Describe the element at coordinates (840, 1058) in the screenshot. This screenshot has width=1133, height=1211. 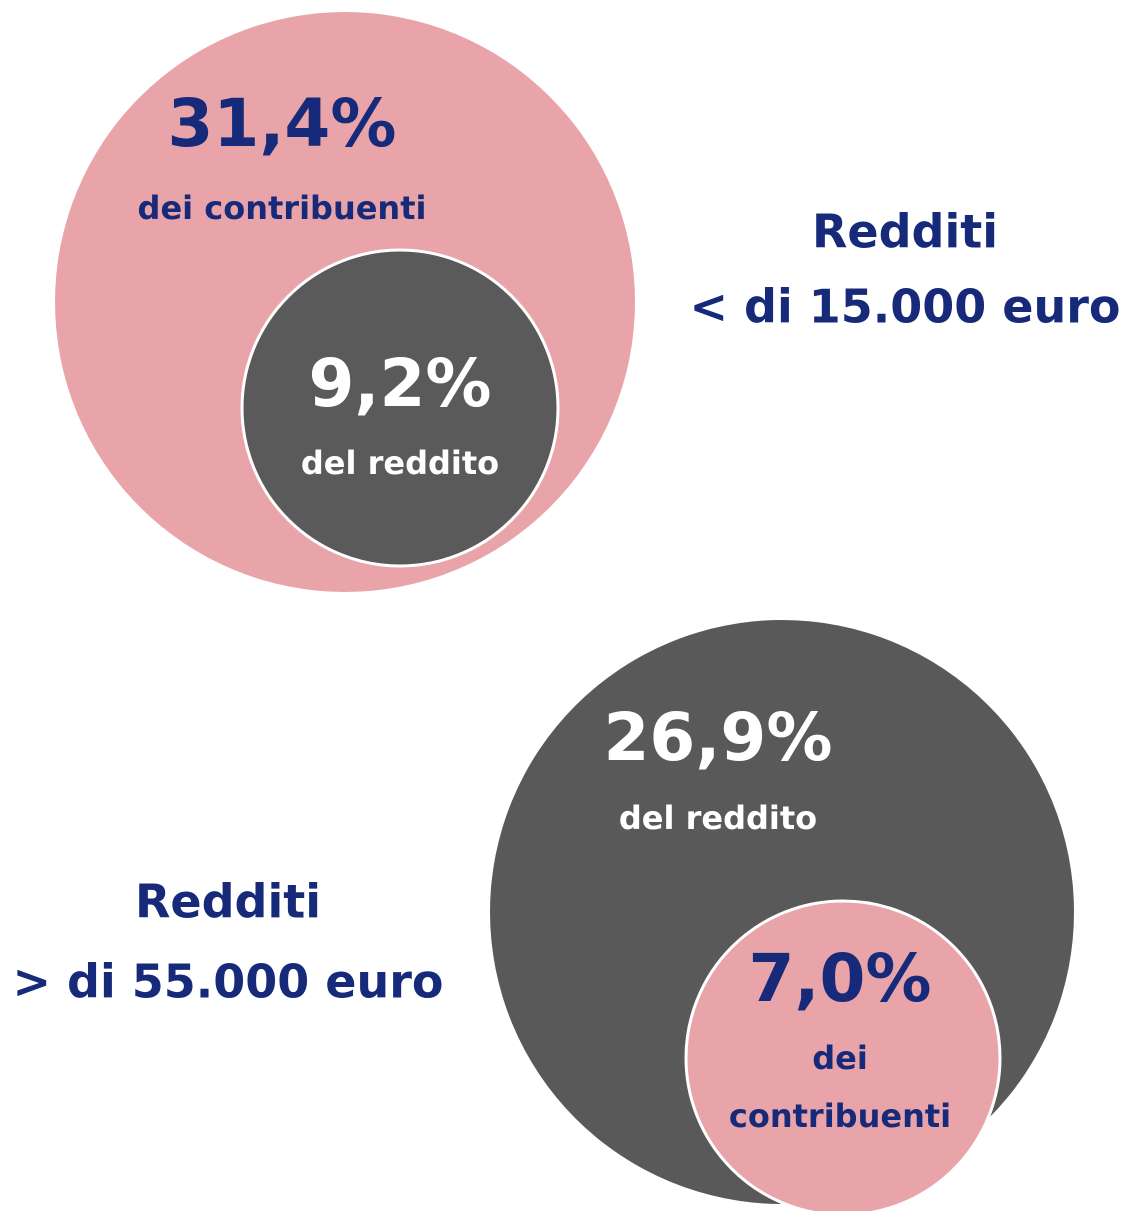
I see `inner-caption: dei` at that location.